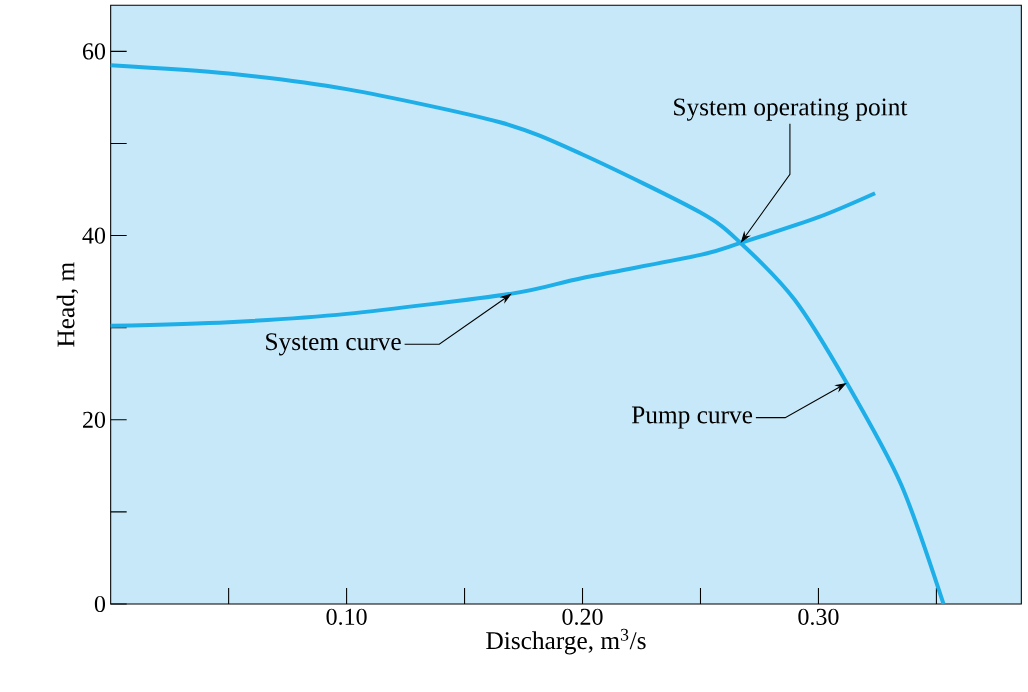 The height and width of the screenshot is (692, 1028). Describe the element at coordinates (94, 419) in the screenshot. I see `y-tick-label: 20` at that location.